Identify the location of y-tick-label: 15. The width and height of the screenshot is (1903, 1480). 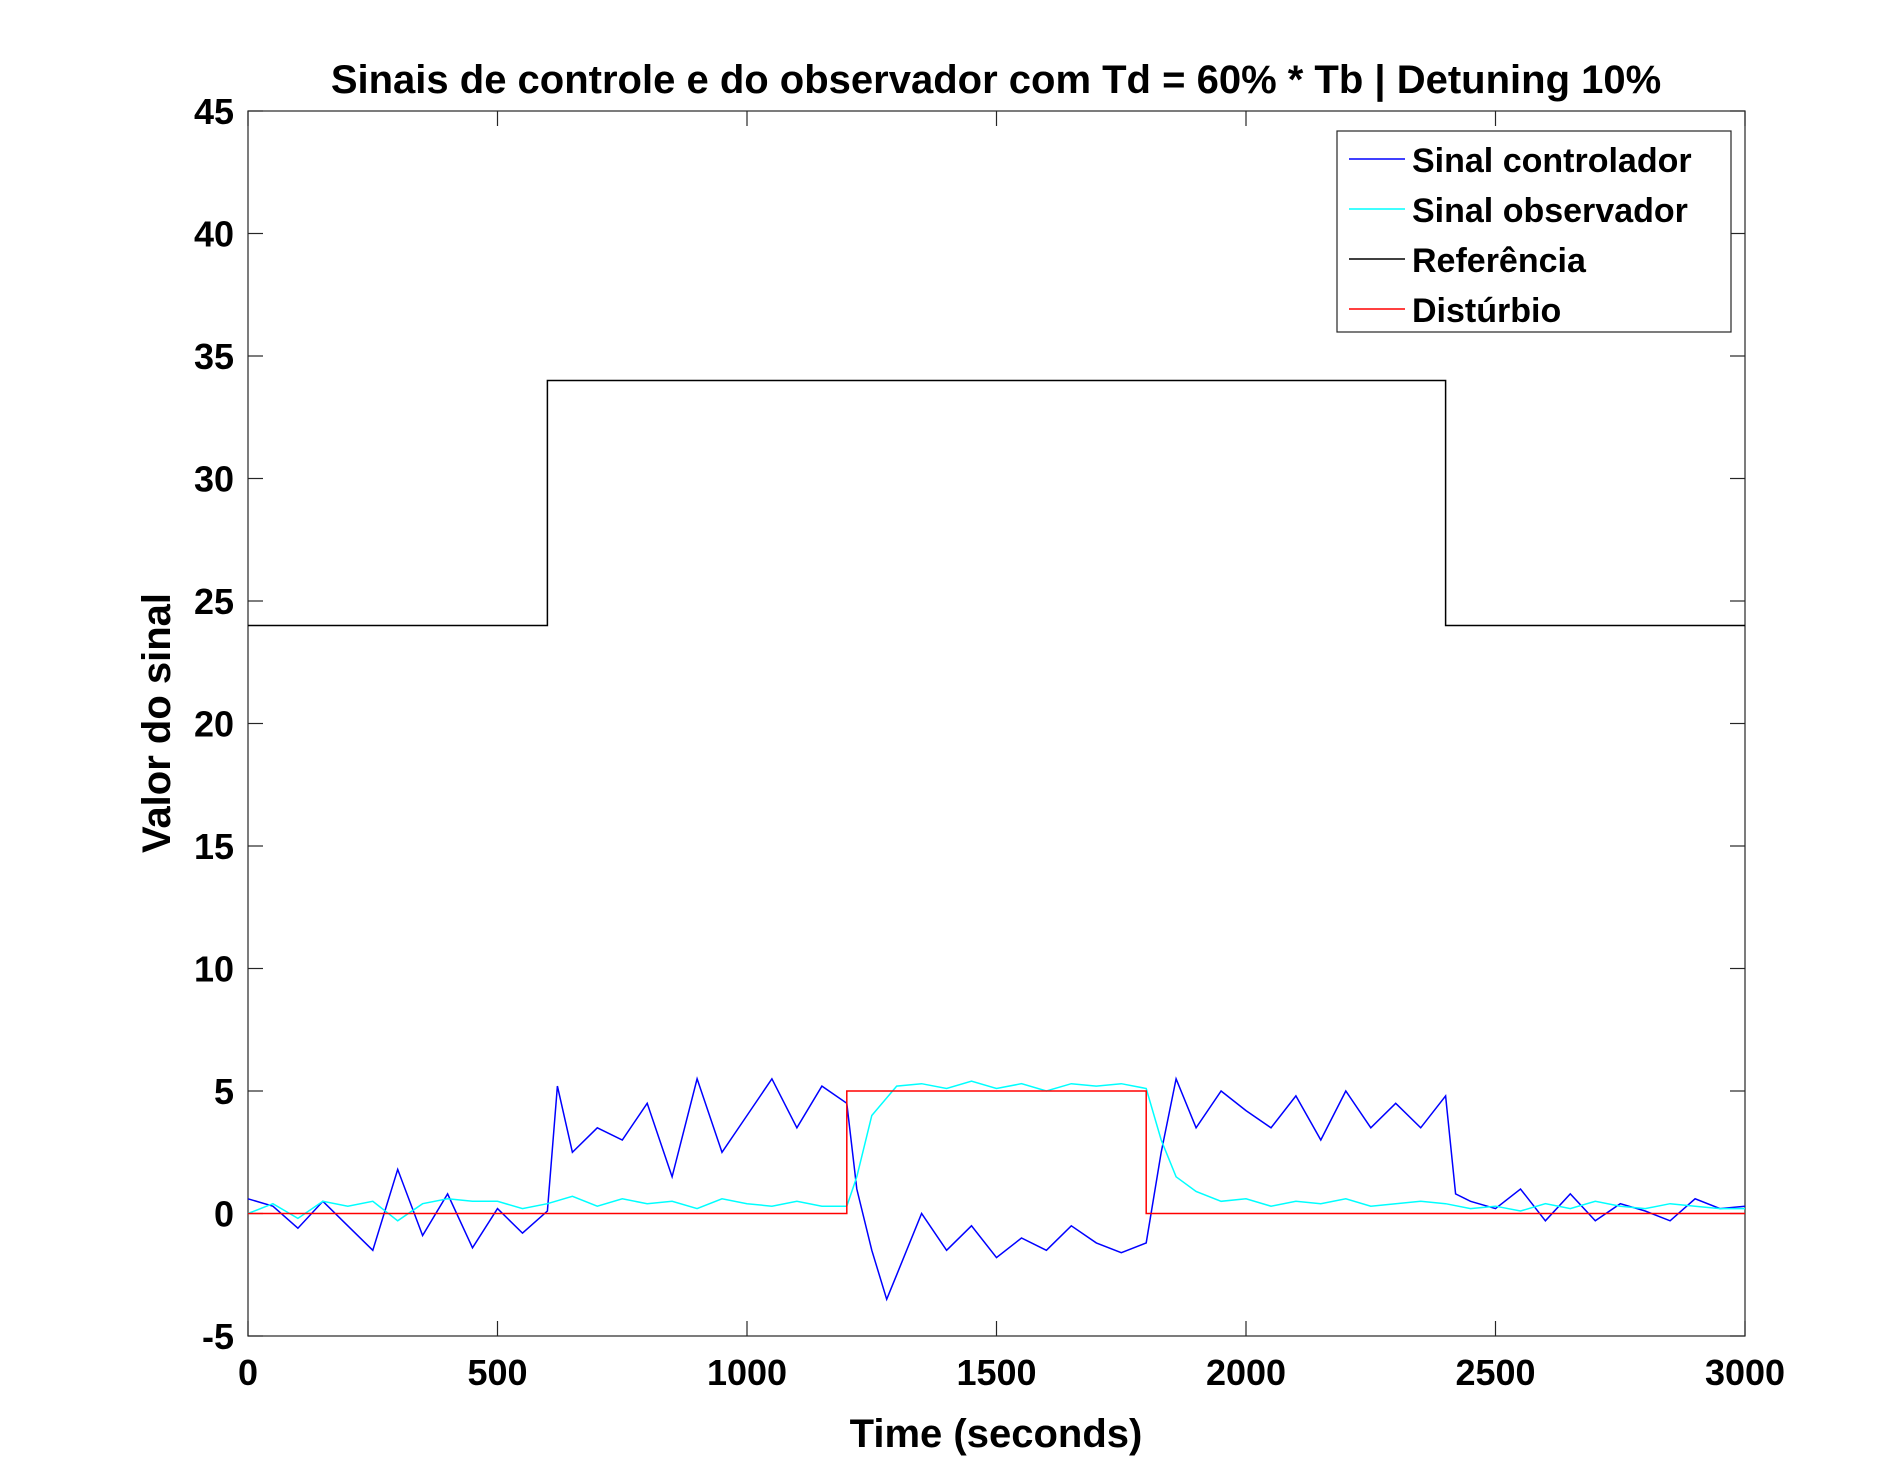
(214, 846).